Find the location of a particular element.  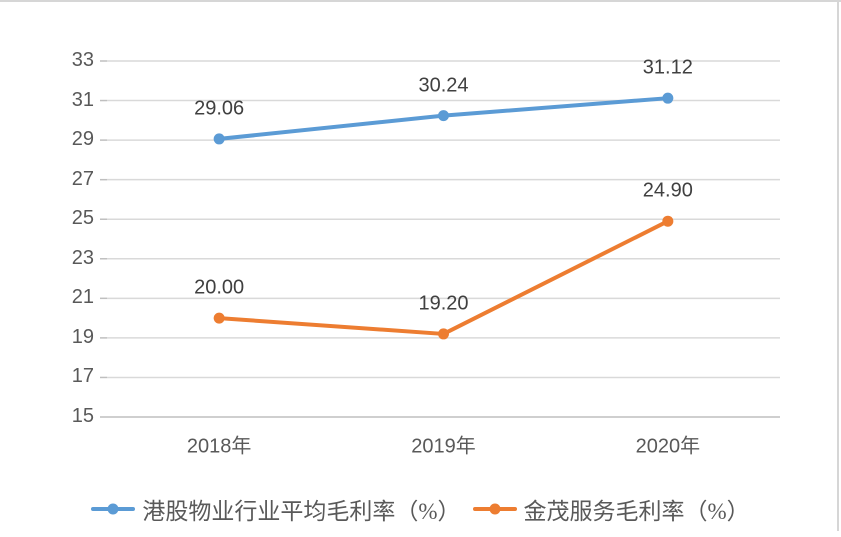

x-tick-label-2019年: 2019年 is located at coordinates (443, 446).